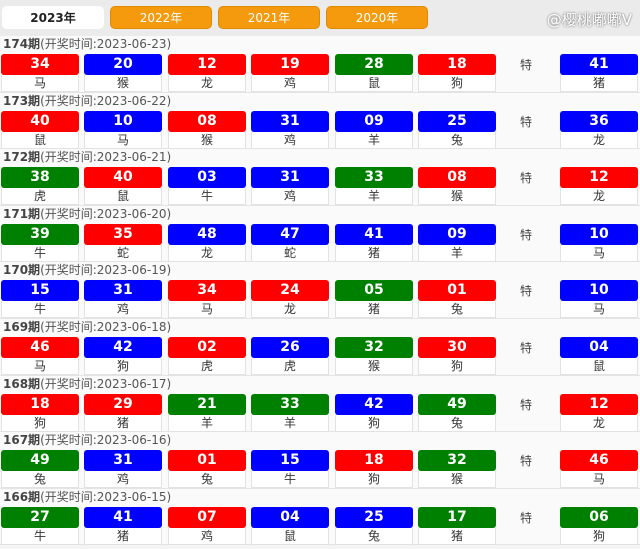  What do you see at coordinates (207, 178) in the screenshot?
I see `ball-number: 03` at bounding box center [207, 178].